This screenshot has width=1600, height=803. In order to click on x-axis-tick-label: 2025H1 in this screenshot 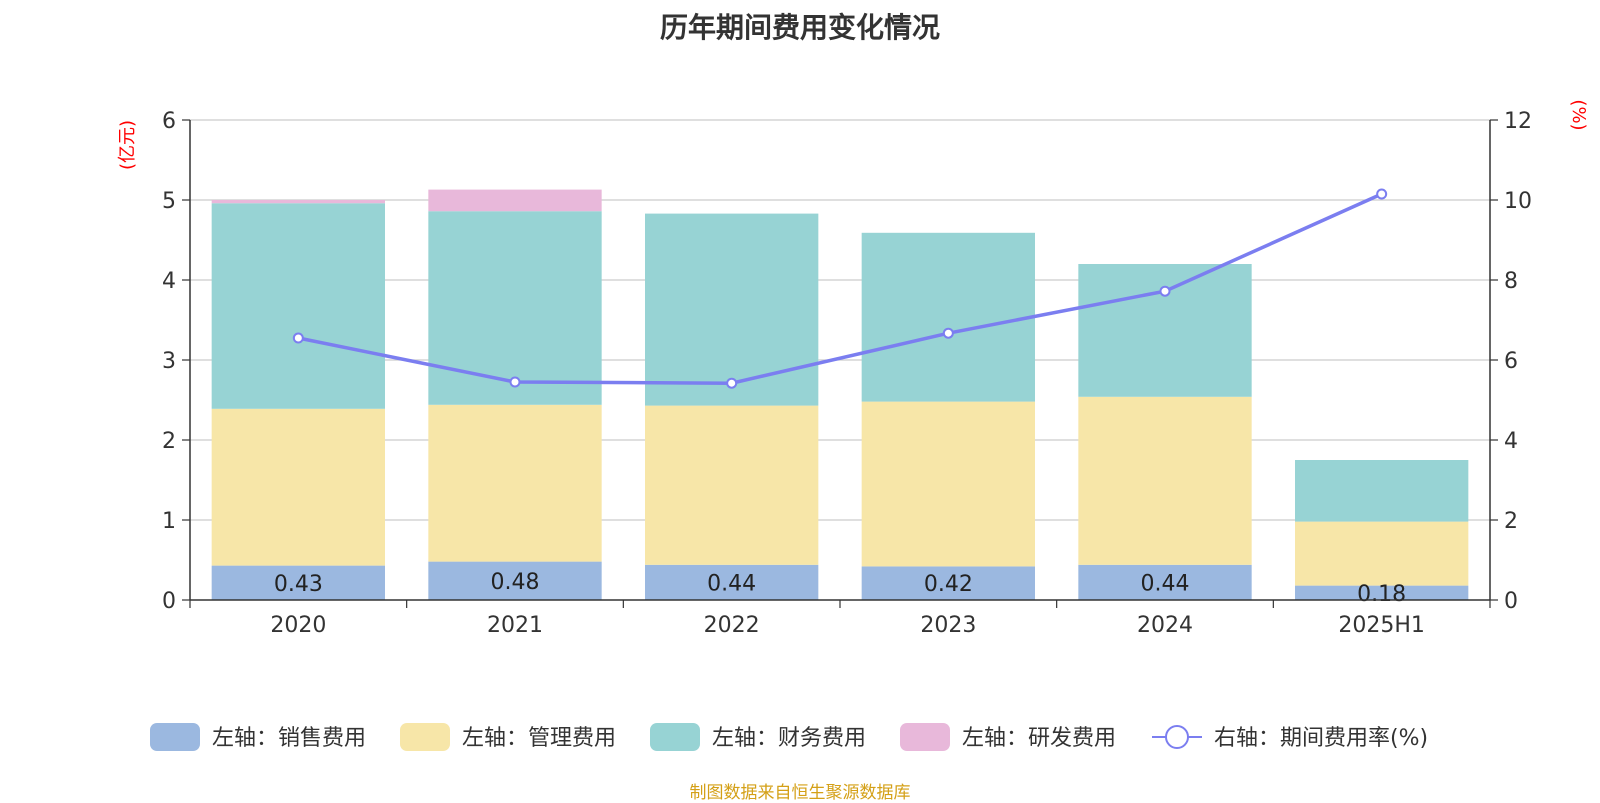, I will do `click(1381, 625)`.